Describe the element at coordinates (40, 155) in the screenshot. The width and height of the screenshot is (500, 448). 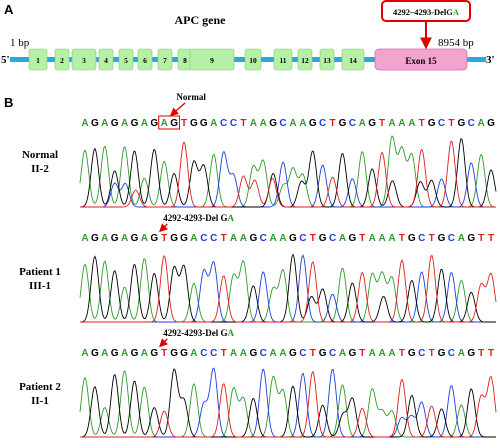
I see `track-1-label-line1: Normal` at that location.